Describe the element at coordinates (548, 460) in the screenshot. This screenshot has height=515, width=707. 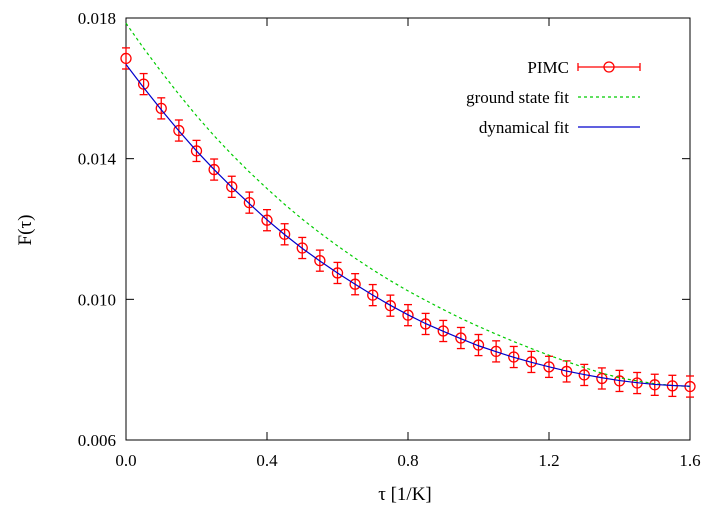
I see `x-tick-label: 1.2` at that location.